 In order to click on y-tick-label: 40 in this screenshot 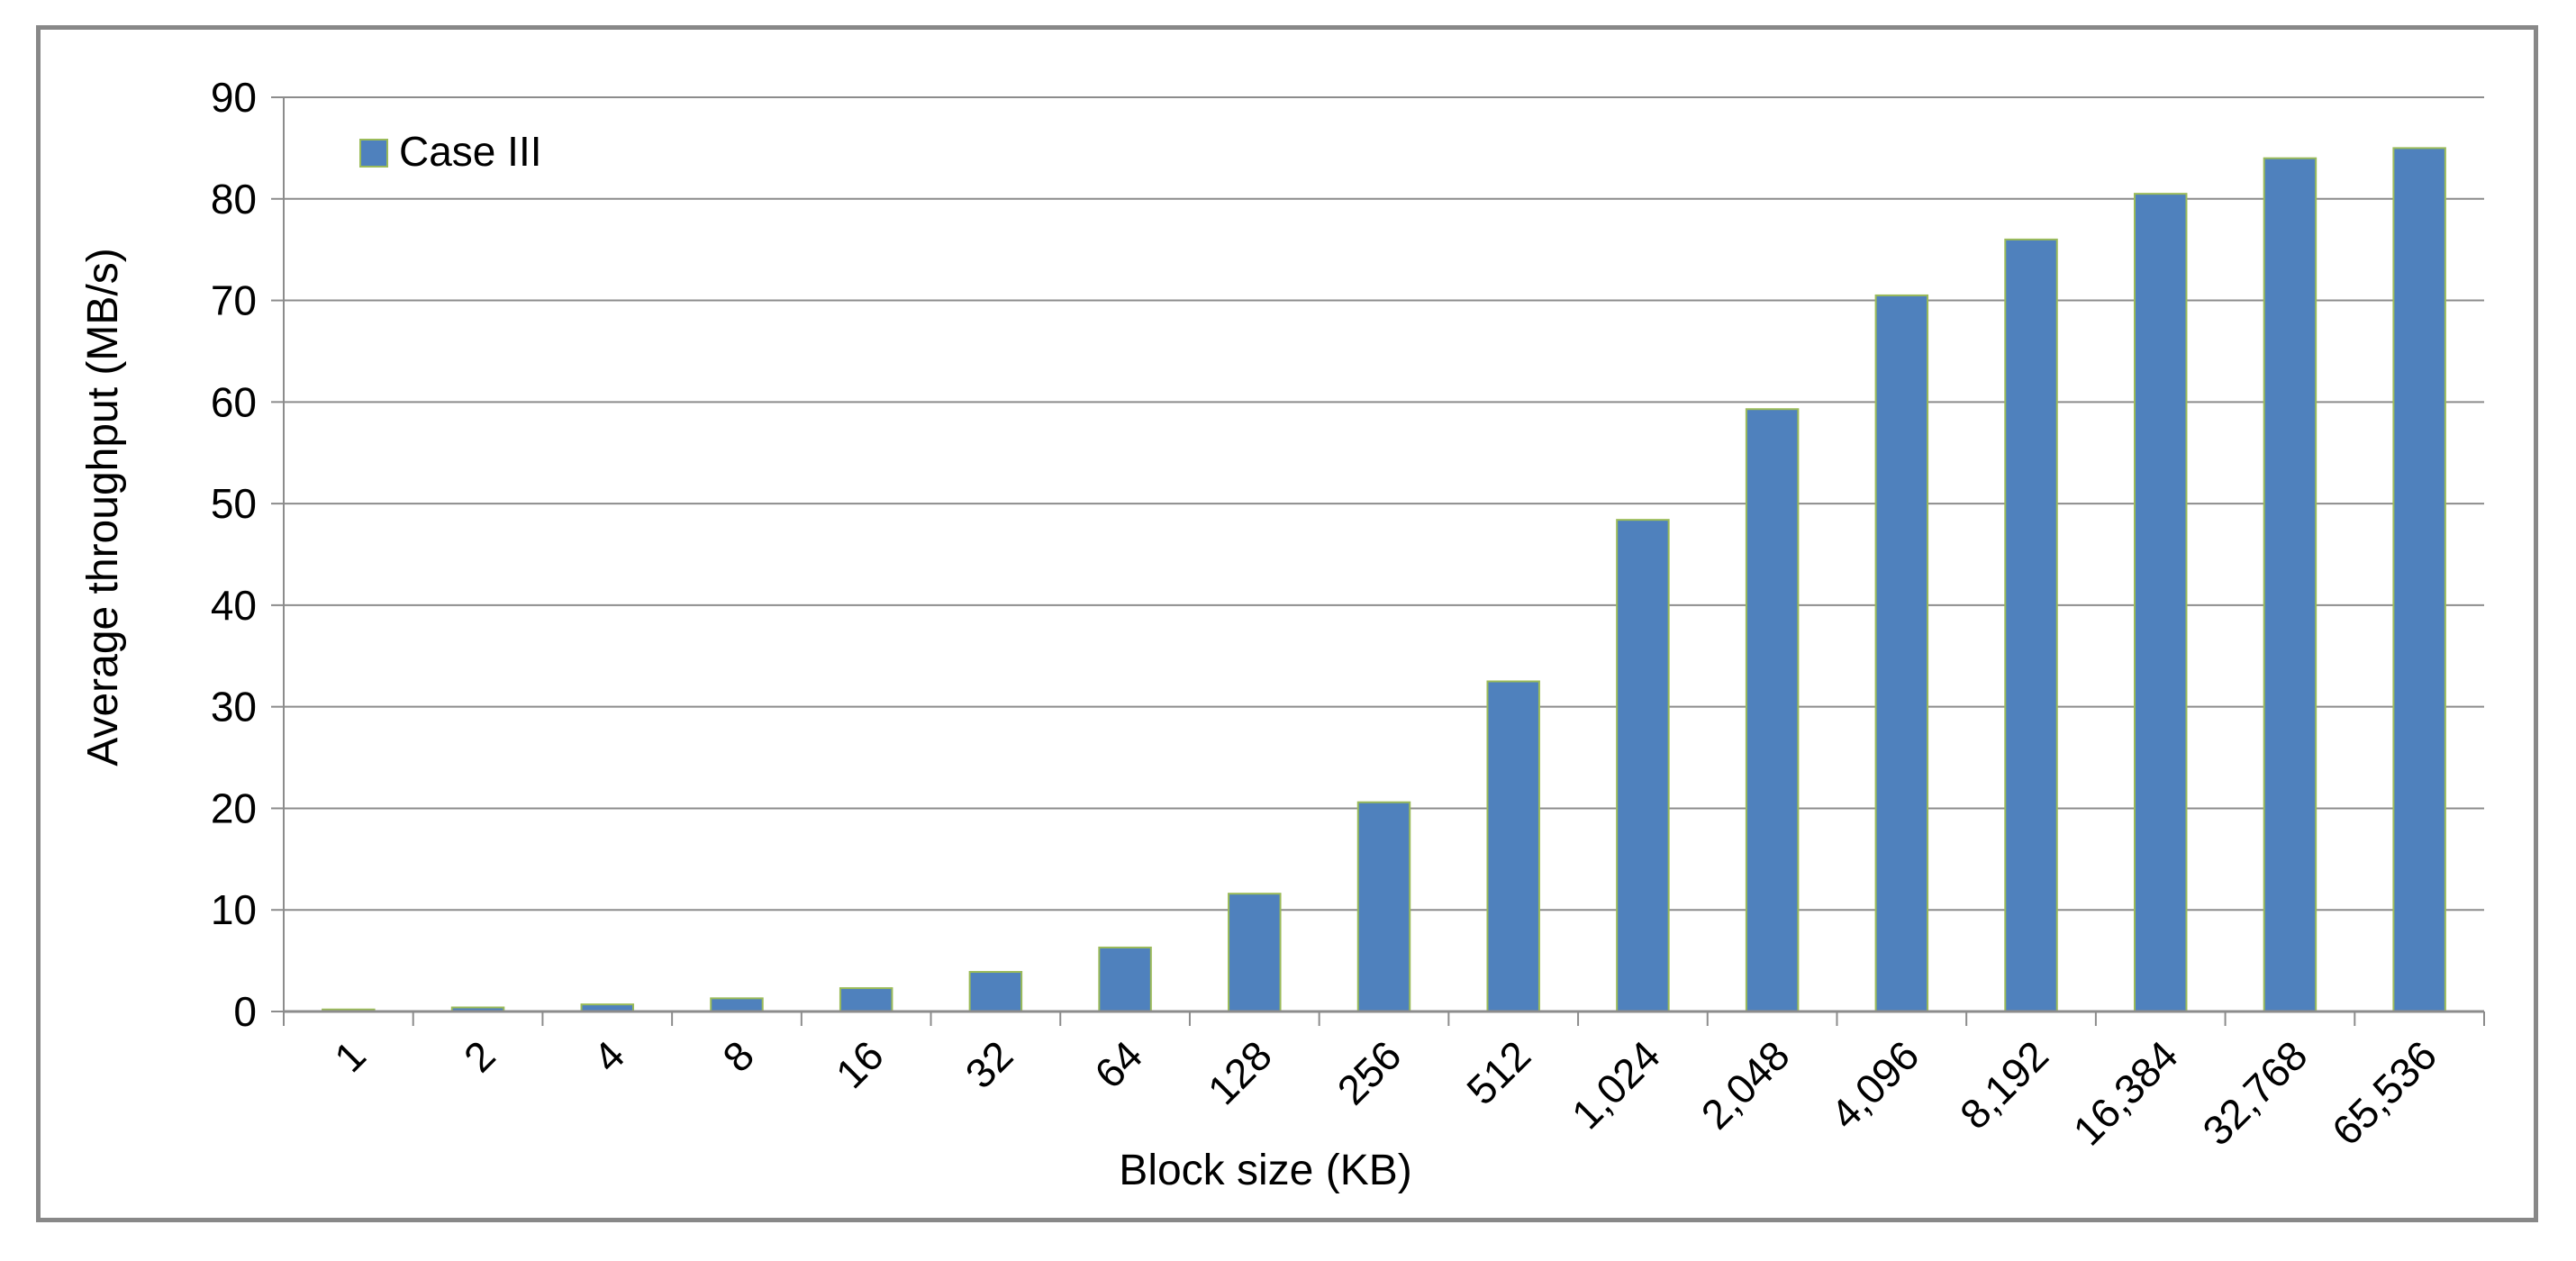, I will do `click(234, 605)`.